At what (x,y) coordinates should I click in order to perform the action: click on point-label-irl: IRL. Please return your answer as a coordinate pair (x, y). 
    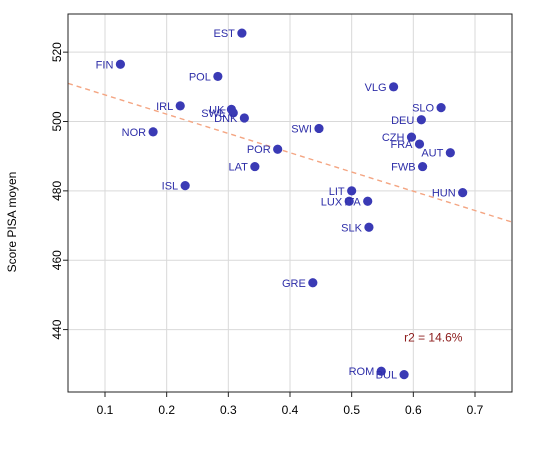
    Looking at the image, I should click on (164, 107).